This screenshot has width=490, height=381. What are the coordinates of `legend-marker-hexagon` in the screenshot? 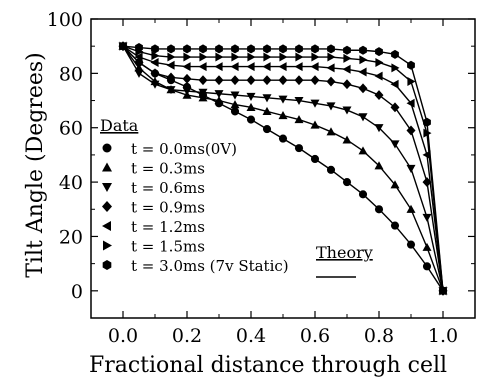 It's located at (107, 265).